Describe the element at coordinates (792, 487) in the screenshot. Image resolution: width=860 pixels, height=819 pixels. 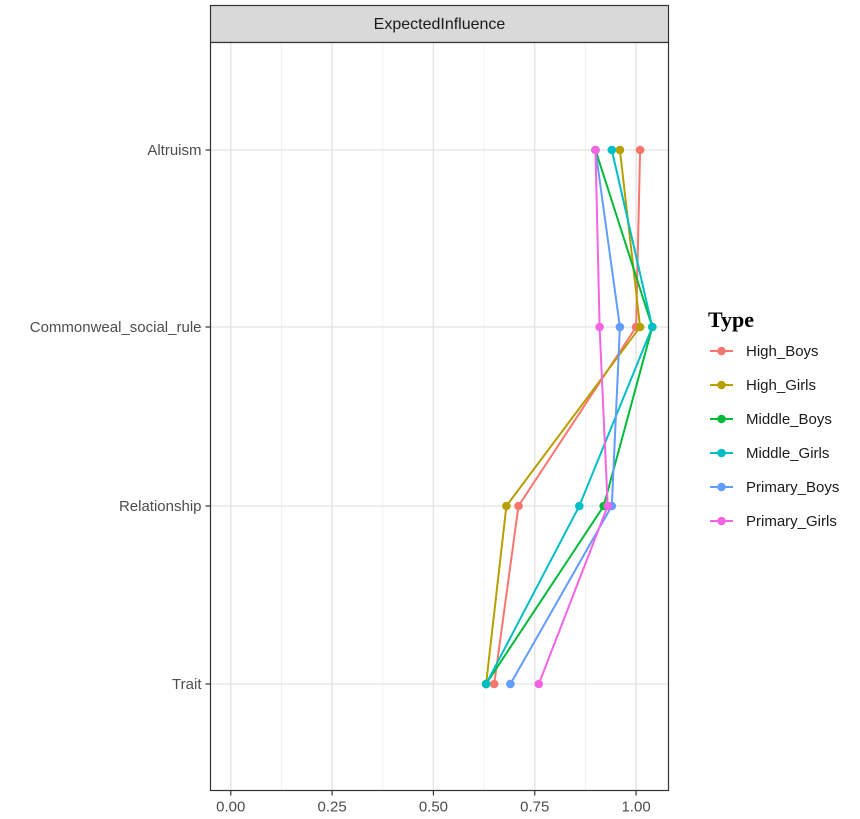
I see `legend-label: Primary_Boys` at that location.